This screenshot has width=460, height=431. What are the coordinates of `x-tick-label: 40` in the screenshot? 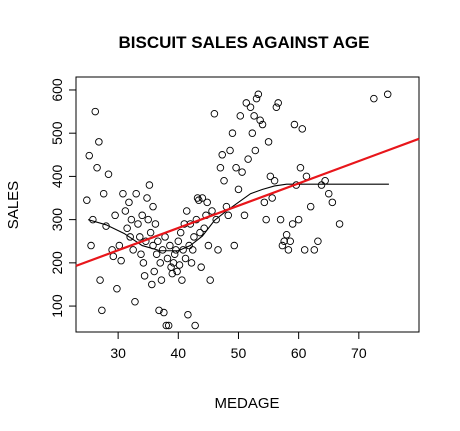 It's located at (179, 353).